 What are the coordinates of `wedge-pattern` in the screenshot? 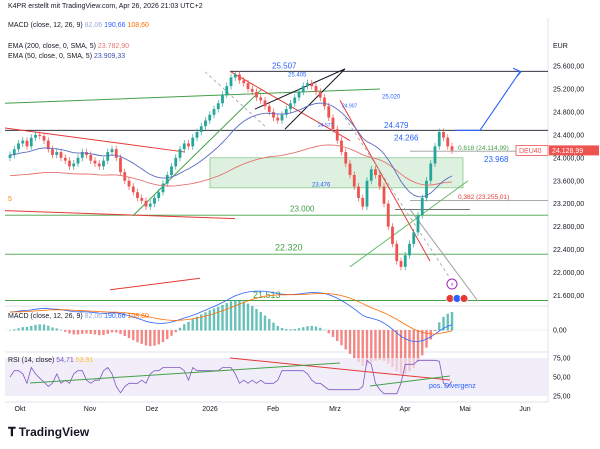 It's located at (300, 99).